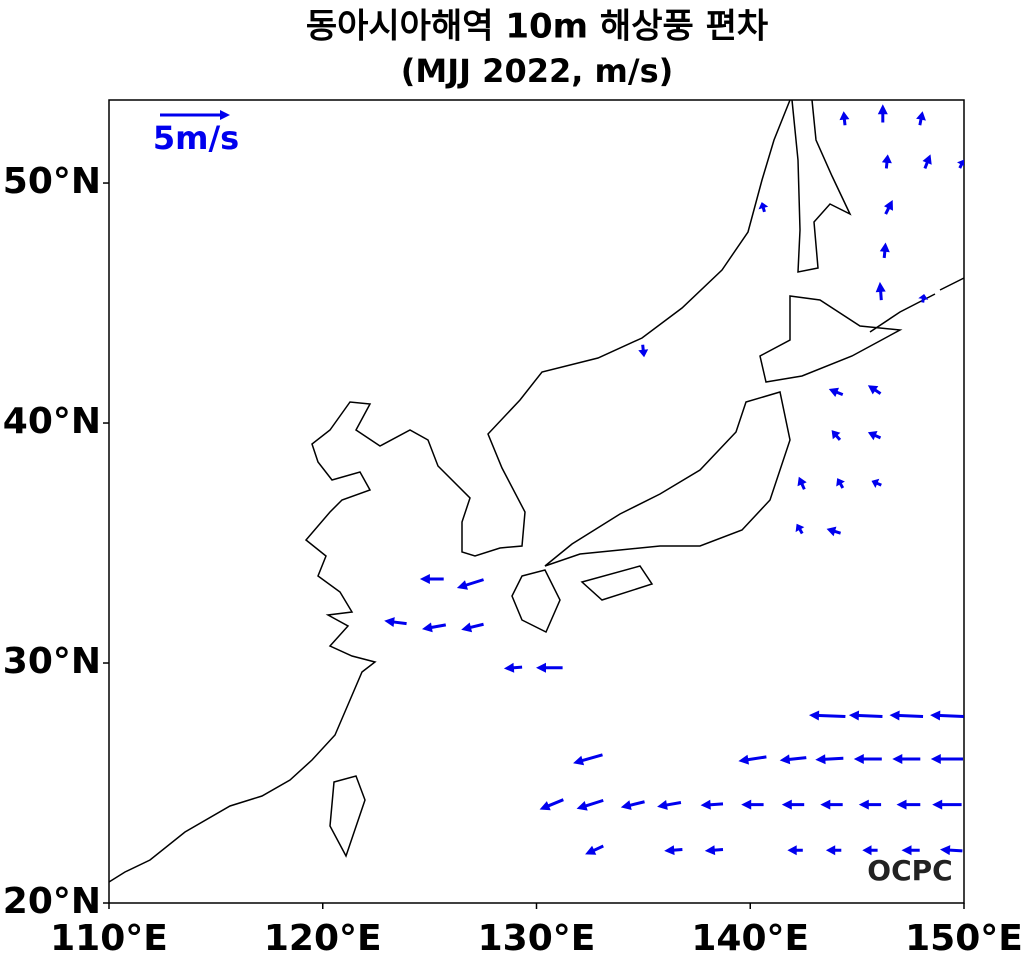 This screenshot has height=970, width=1025. I want to click on chart-subtitle: (MJJ 2022, m/s), so click(537, 71).